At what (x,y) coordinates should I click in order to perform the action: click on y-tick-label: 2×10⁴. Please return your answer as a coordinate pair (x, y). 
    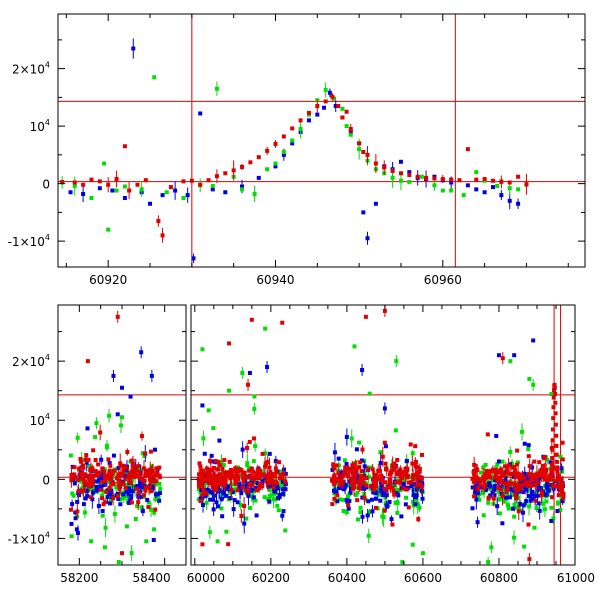
    Looking at the image, I should click on (31, 361).